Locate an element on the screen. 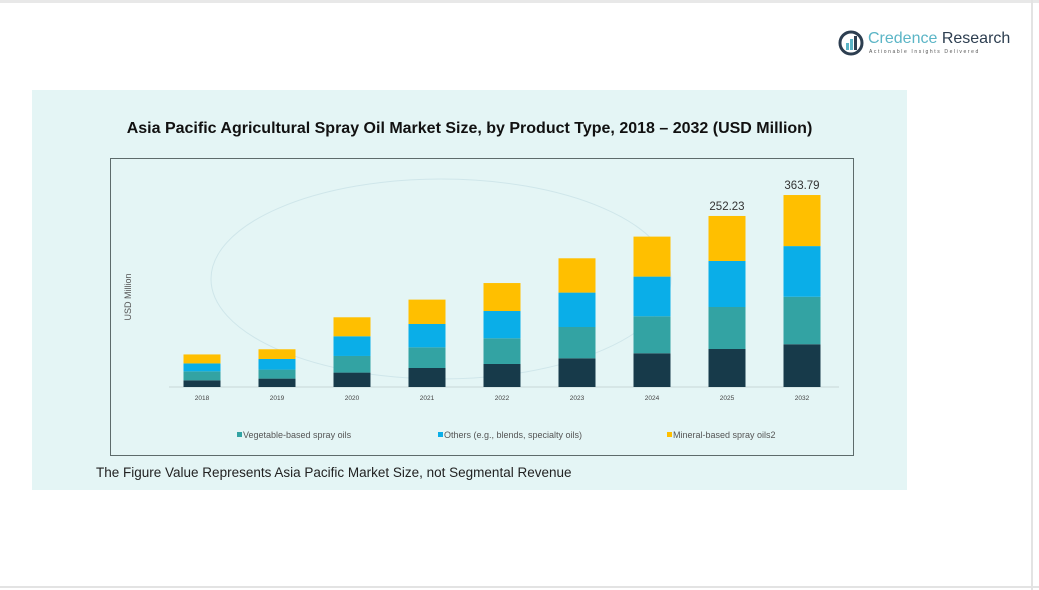 The width and height of the screenshot is (1039, 590). legend-label: Vegetable-based spray oils is located at coordinates (297, 435).